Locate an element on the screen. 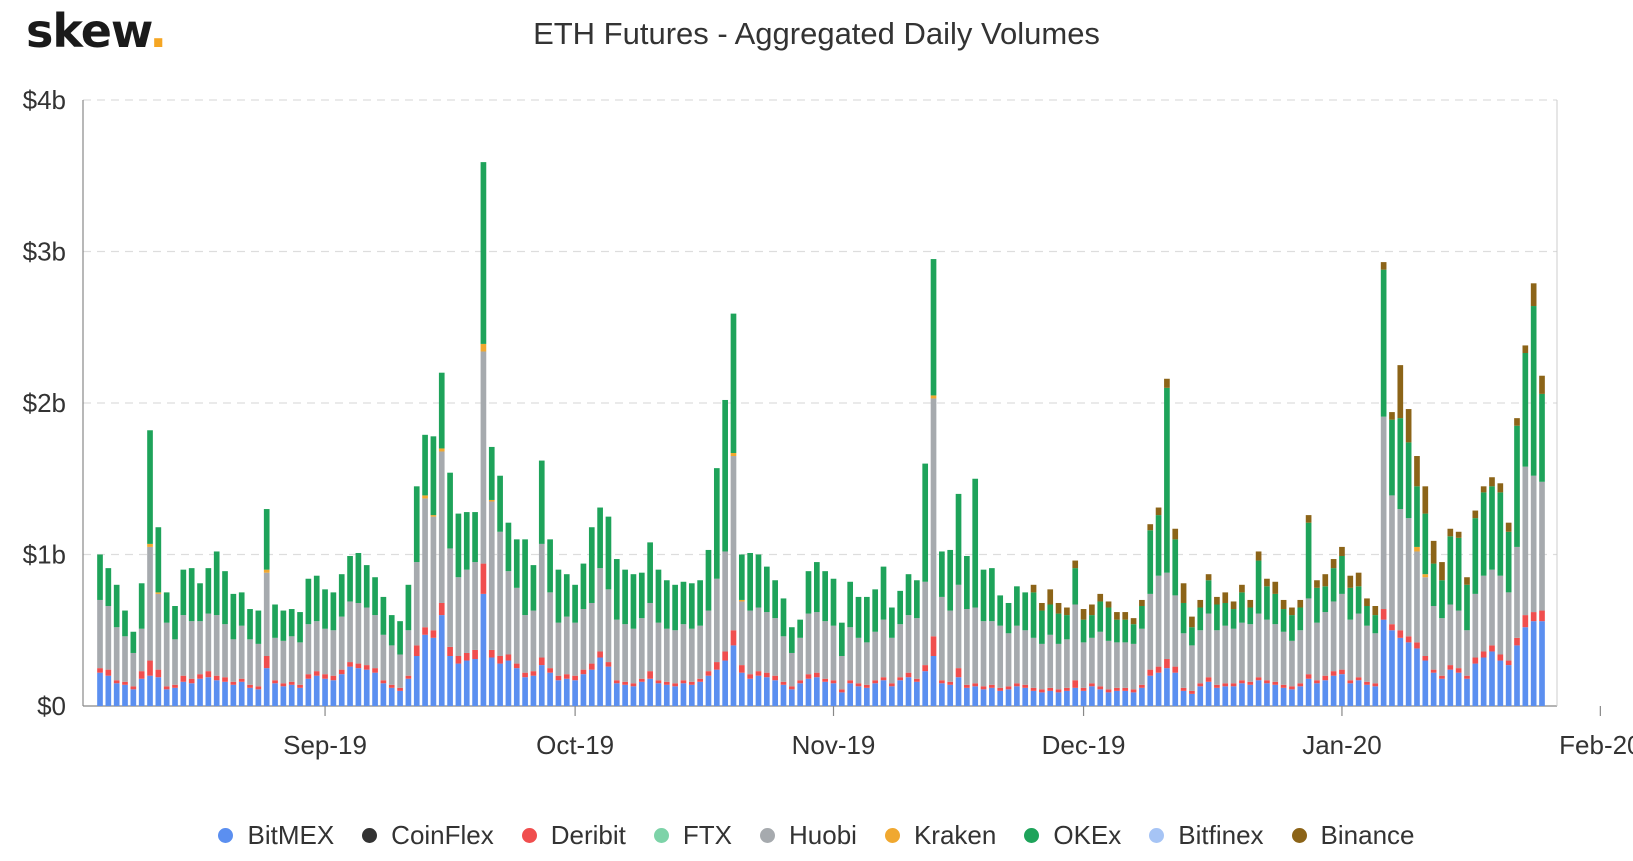  legend-item-deribit: Deribit is located at coordinates (573, 835).